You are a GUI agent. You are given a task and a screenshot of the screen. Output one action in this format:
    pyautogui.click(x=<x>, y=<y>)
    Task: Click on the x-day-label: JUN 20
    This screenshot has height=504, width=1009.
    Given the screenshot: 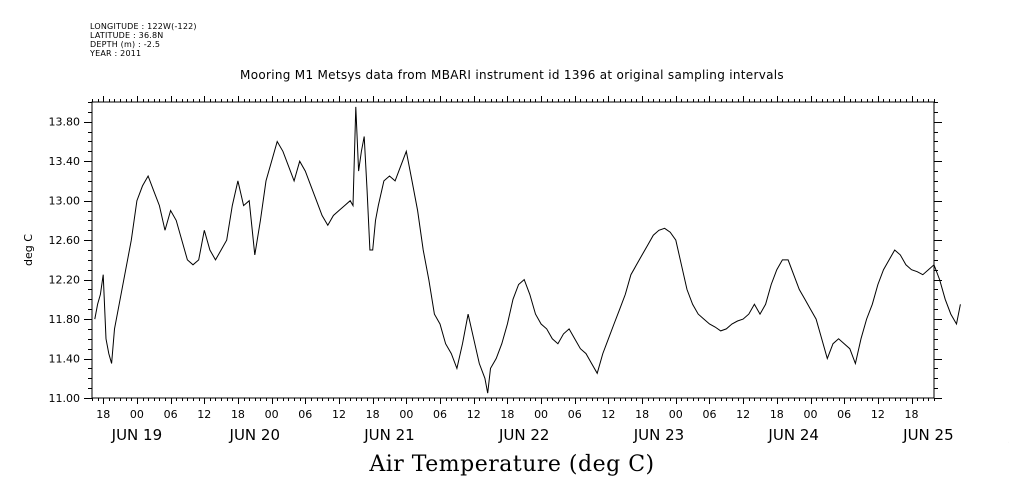 What is the action you would take?
    pyautogui.click(x=254, y=435)
    